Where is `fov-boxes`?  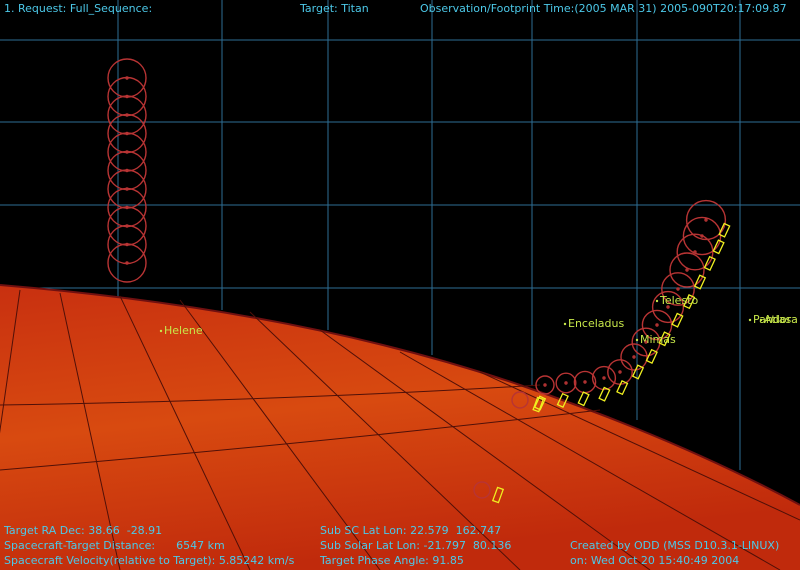 fov-boxes is located at coordinates (611, 363).